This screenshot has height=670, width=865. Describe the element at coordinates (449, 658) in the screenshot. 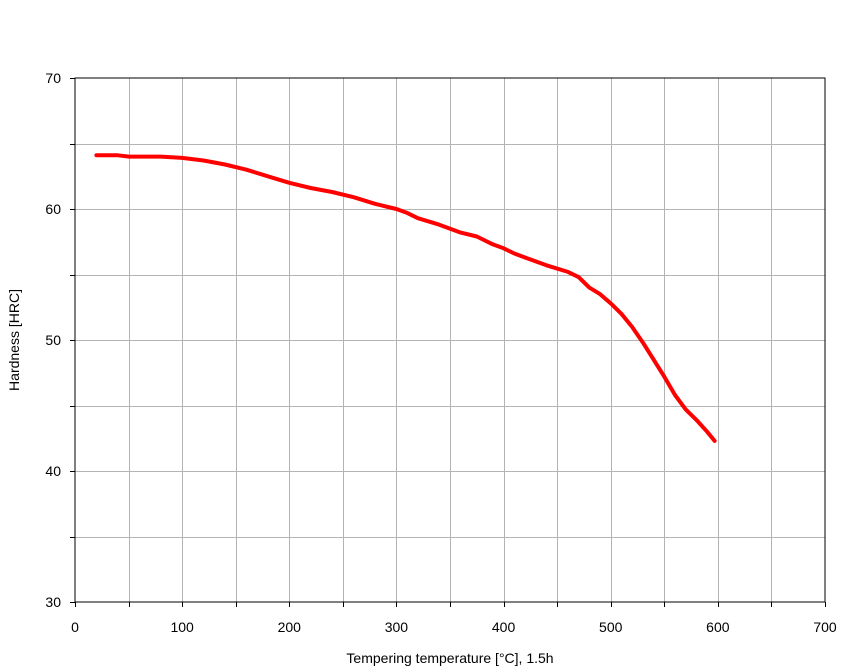

I see `x-axis-title: Tempering temperature [°C], 1.5h` at that location.